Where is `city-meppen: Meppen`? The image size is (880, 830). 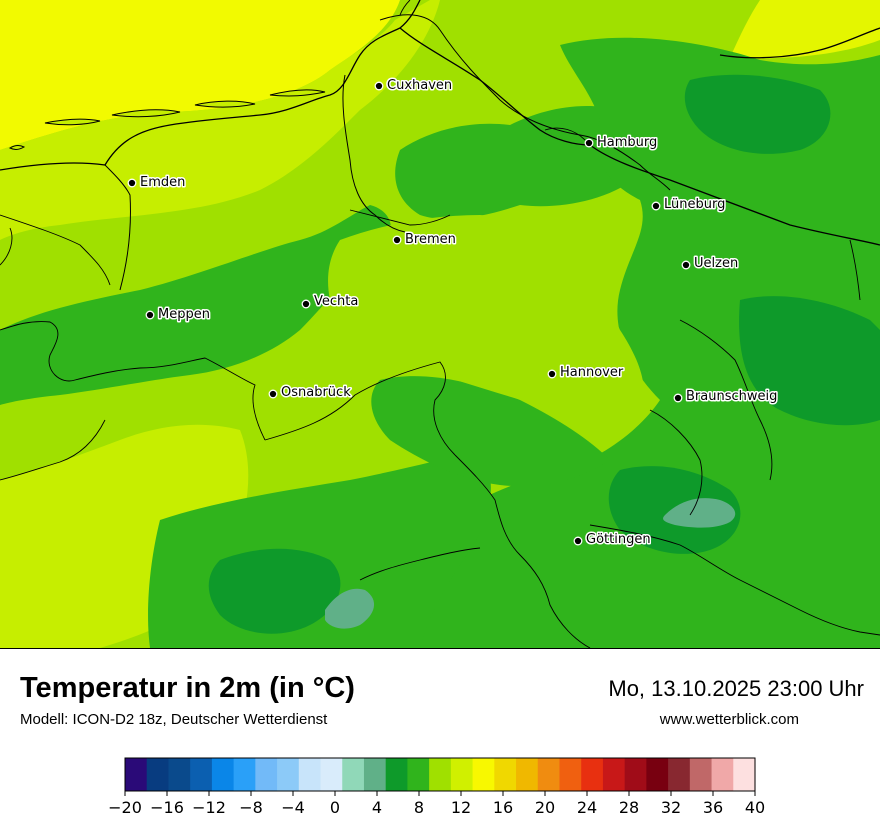 city-meppen: Meppen is located at coordinates (178, 315).